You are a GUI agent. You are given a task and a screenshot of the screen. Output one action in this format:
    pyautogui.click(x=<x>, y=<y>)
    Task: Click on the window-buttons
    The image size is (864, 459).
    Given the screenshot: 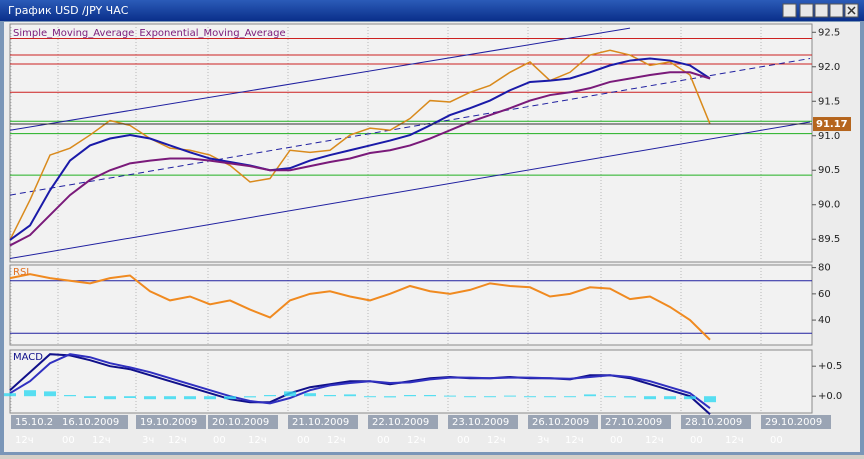 What is the action you would take?
    pyautogui.click(x=820, y=10)
    